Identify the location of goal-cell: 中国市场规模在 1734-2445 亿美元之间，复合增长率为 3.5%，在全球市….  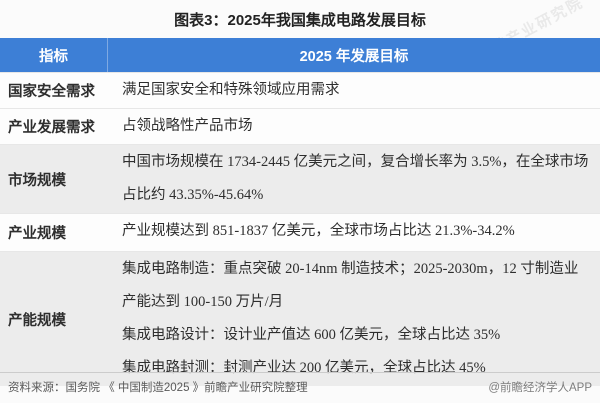
(354, 179).